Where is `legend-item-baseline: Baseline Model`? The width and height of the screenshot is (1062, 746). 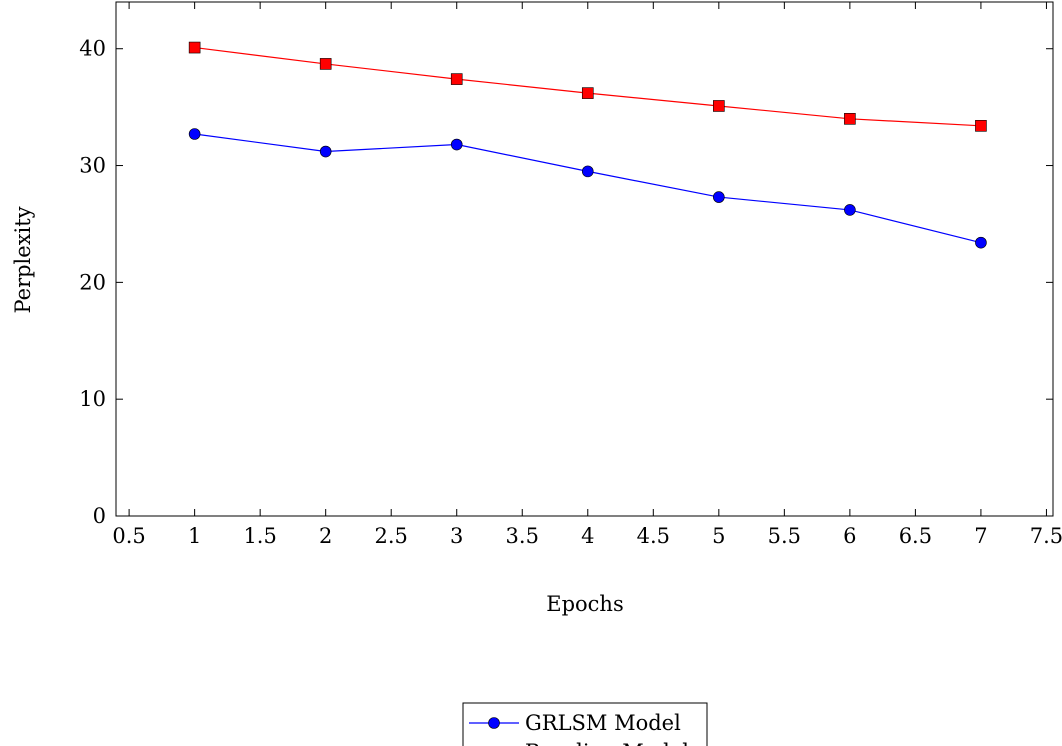 legend-item-baseline: Baseline Model is located at coordinates (607, 743).